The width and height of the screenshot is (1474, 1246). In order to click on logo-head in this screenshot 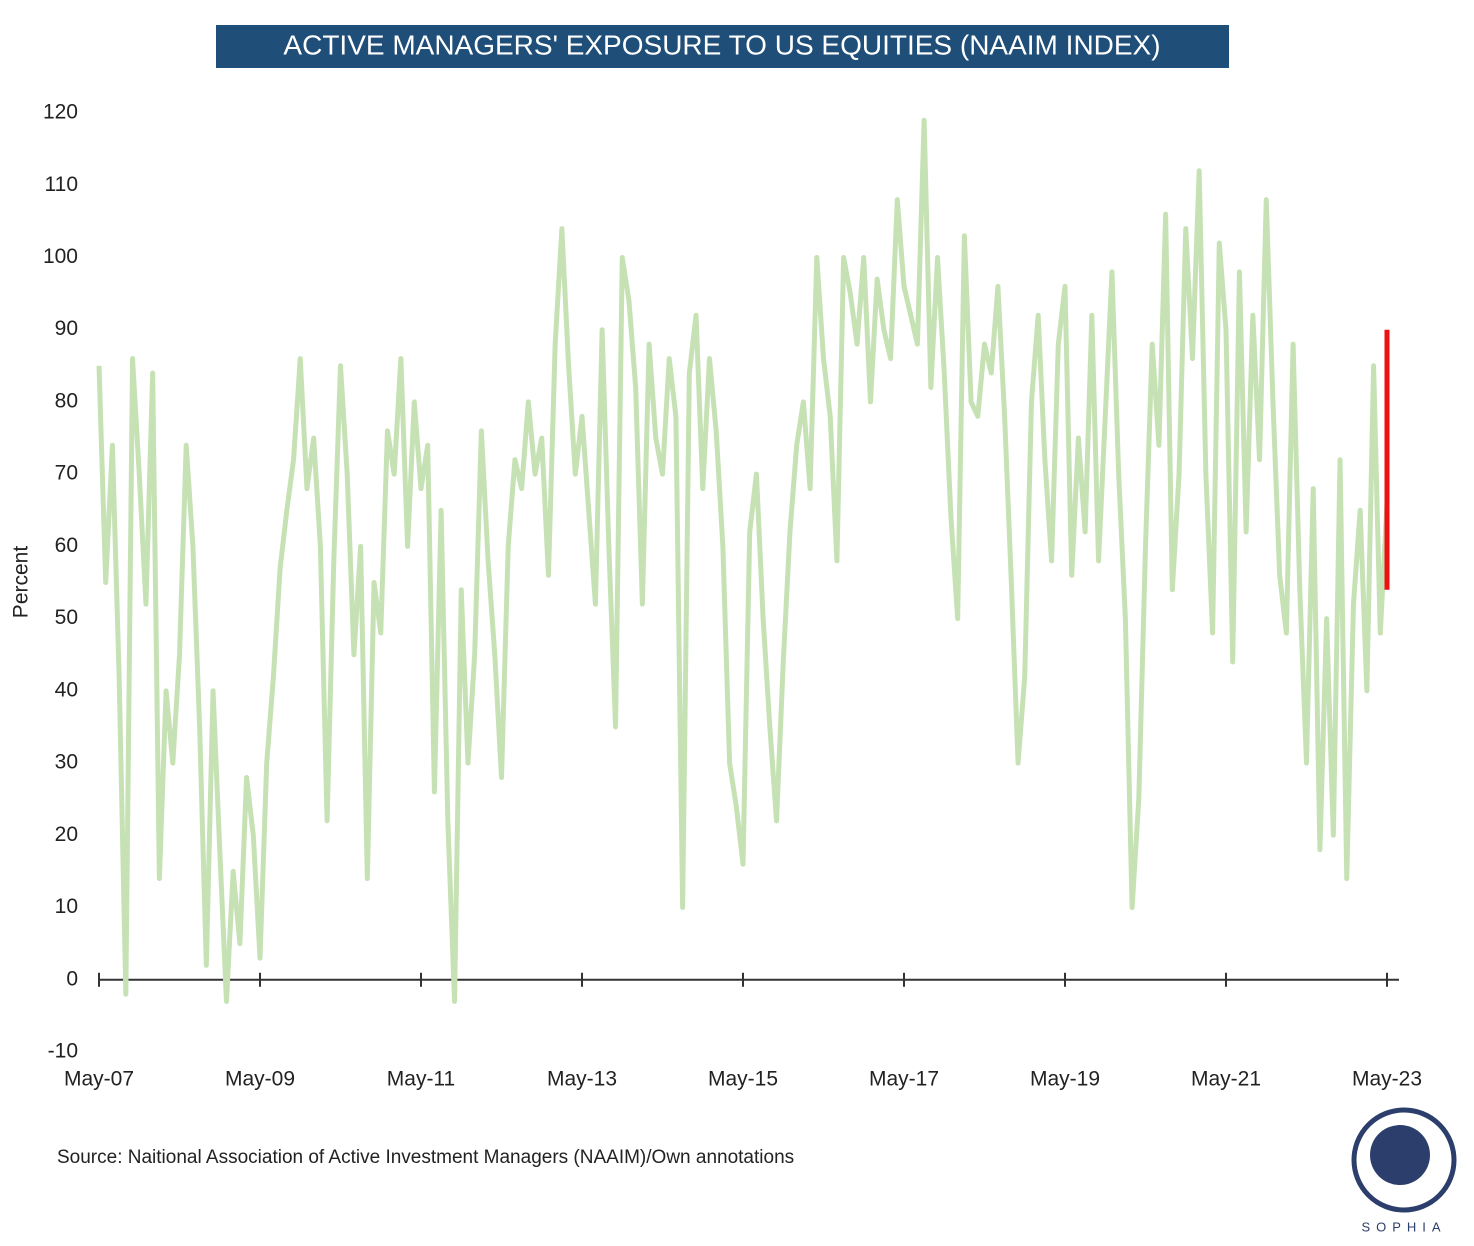, I will do `click(1400, 1155)`.